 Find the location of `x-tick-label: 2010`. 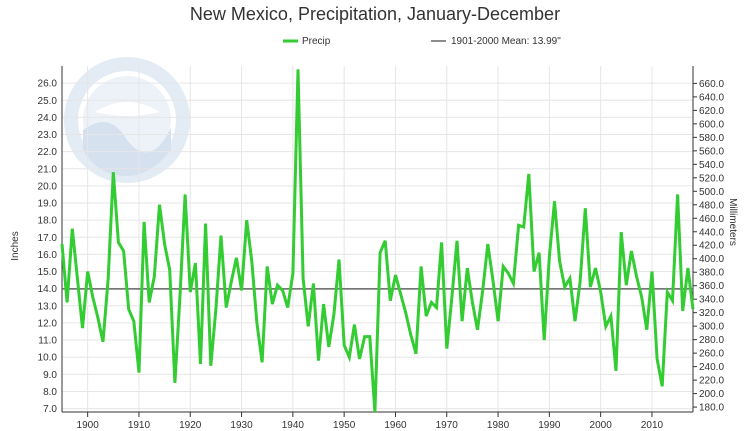

x-tick-label: 2010 is located at coordinates (652, 425).